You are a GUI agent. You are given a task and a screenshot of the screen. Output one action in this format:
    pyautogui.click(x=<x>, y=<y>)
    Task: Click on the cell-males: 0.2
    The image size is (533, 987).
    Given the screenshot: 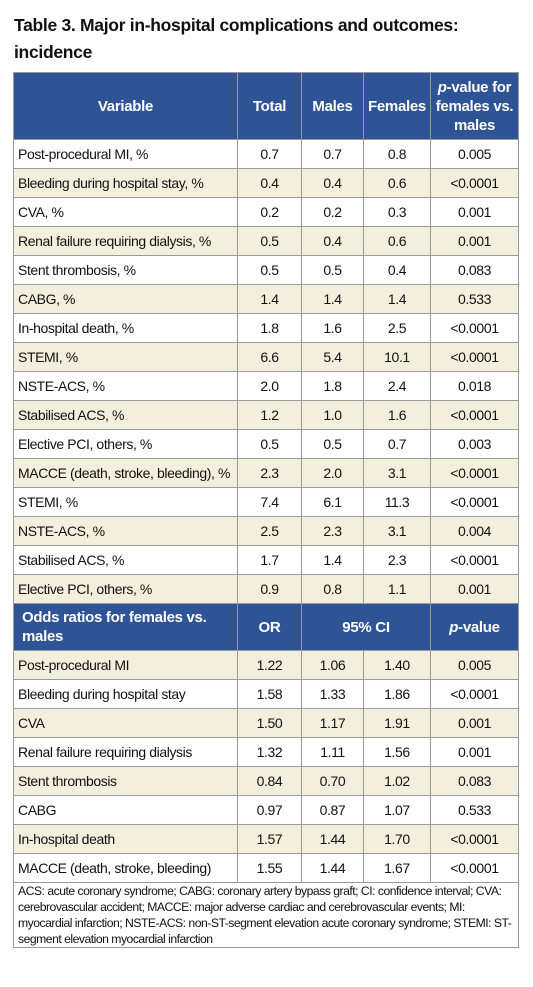 What is the action you would take?
    pyautogui.click(x=332, y=212)
    